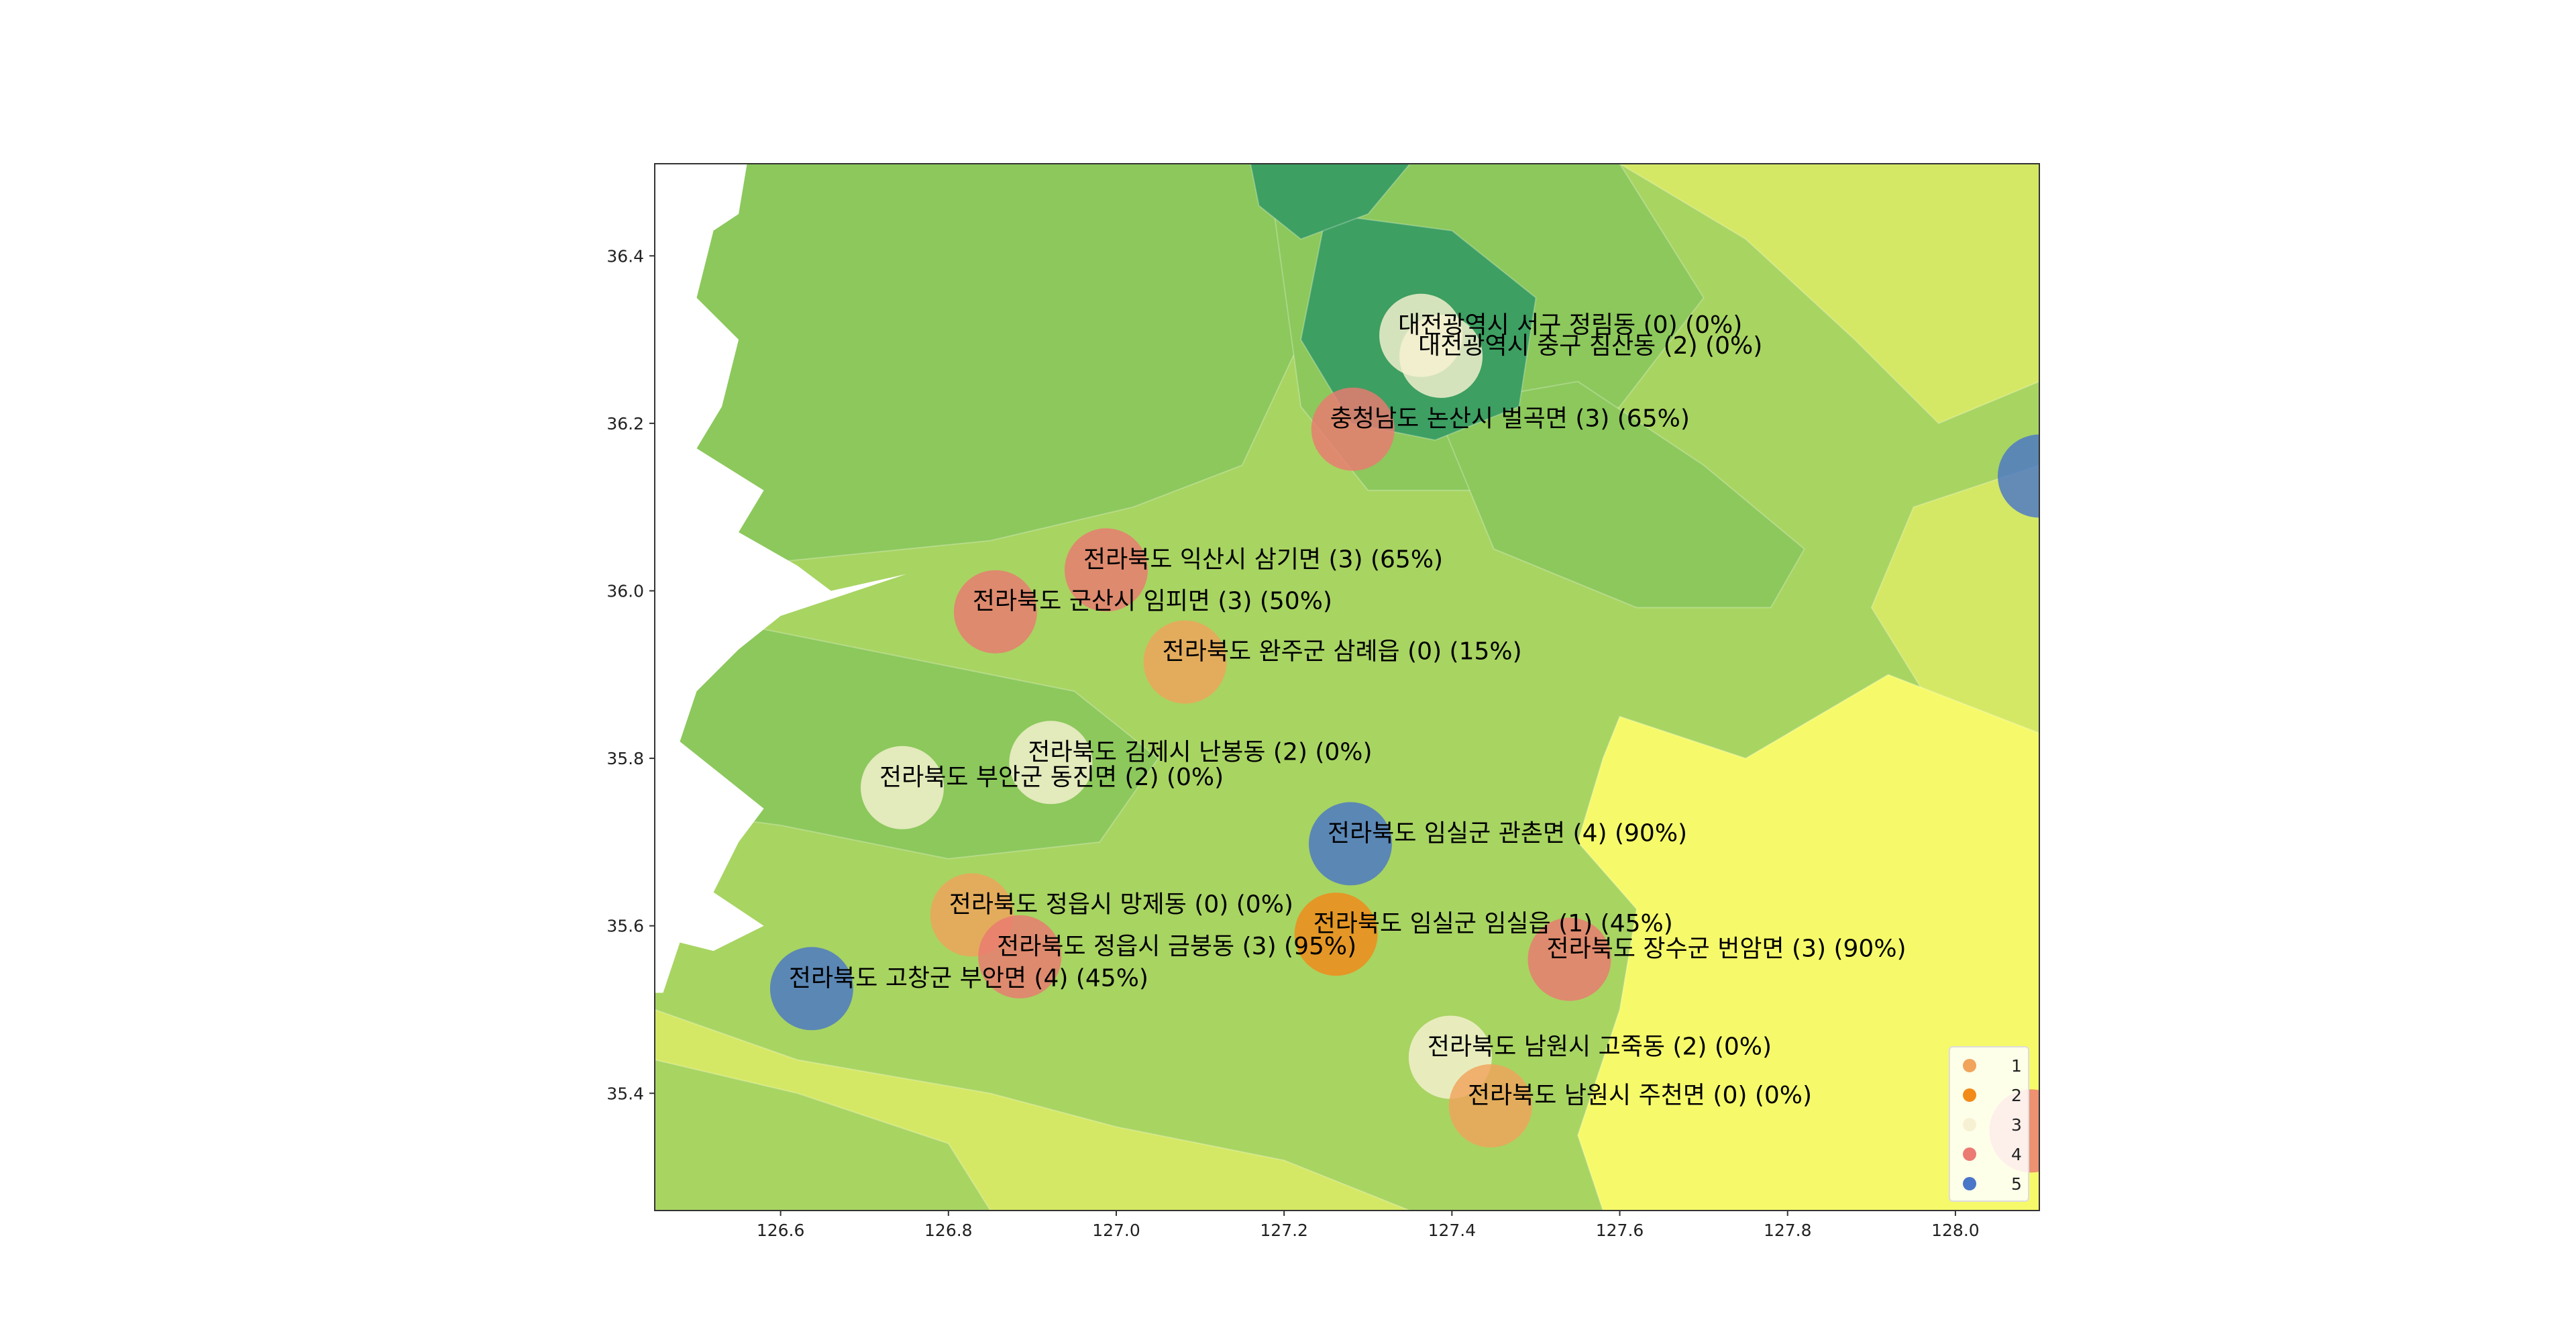  Describe the element at coordinates (823, 1135) in the screenshot. I see `region-south-west` at that location.